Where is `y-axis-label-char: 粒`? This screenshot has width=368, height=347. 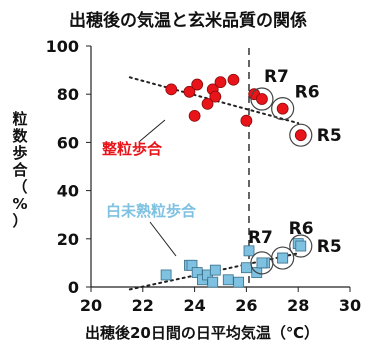 y-axis-label-char: 粒 is located at coordinates (19, 119).